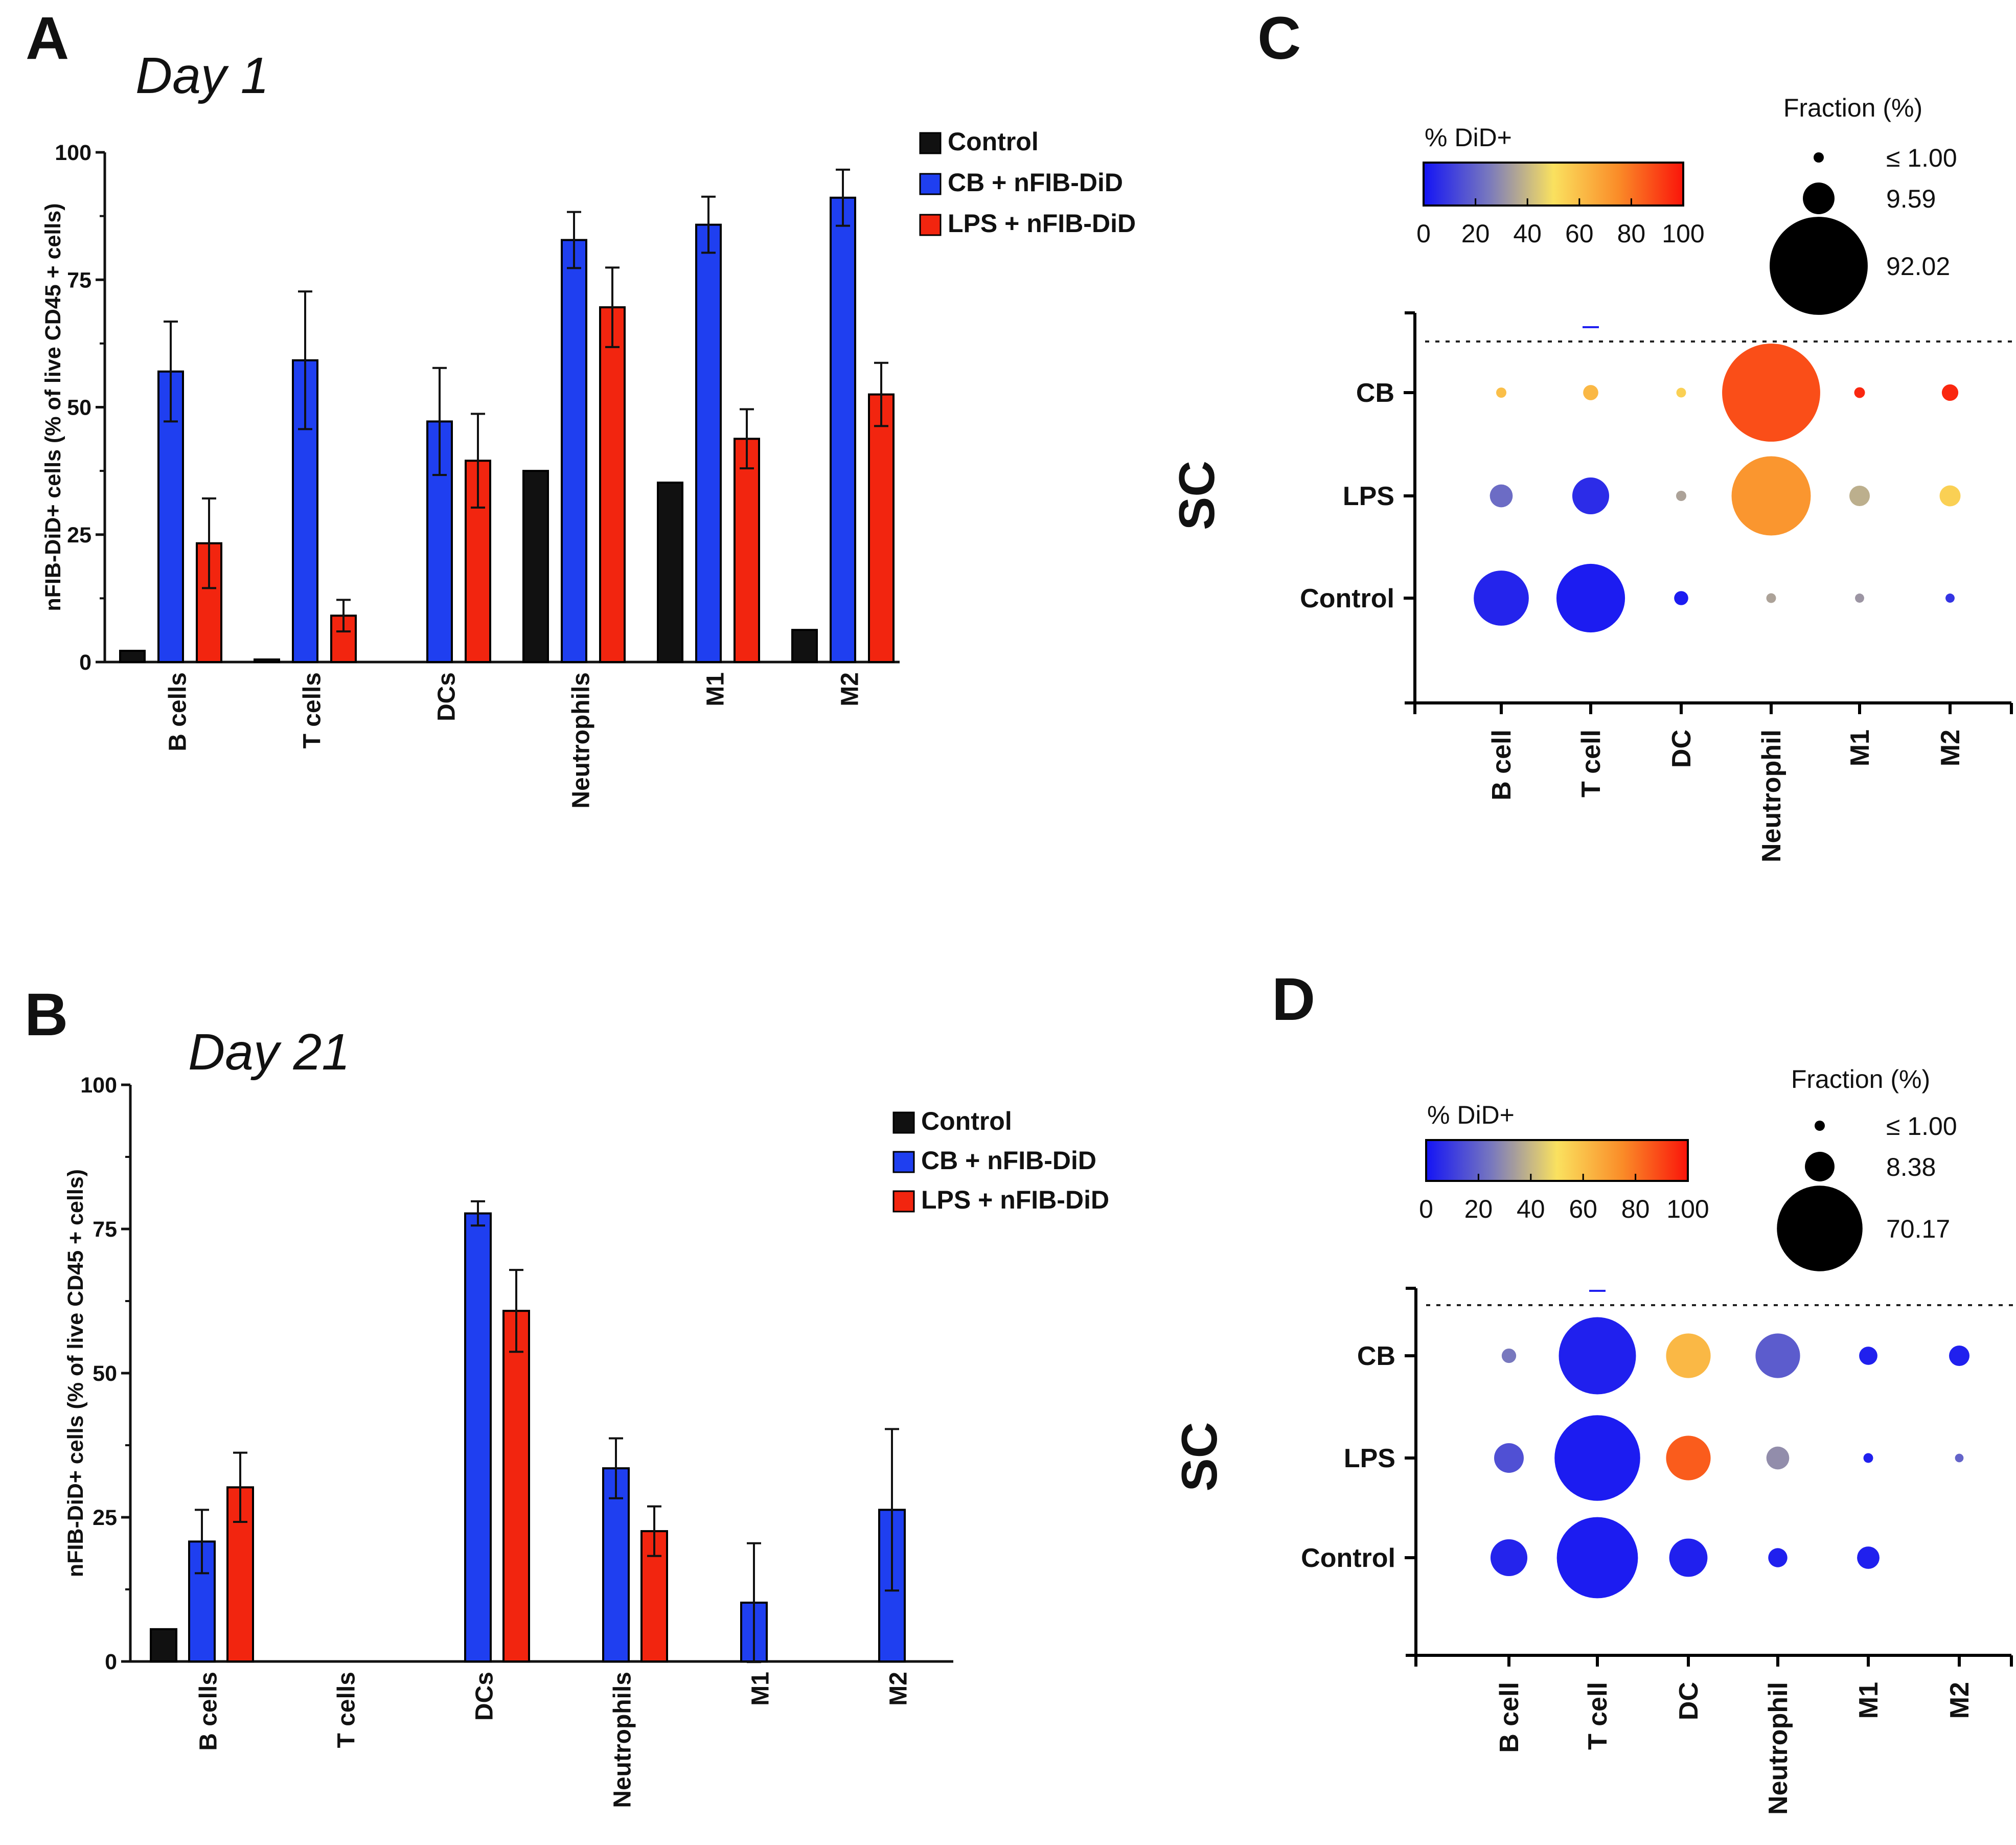 This screenshot has width=2016, height=1845. I want to click on panel-letter: A, so click(48, 38).